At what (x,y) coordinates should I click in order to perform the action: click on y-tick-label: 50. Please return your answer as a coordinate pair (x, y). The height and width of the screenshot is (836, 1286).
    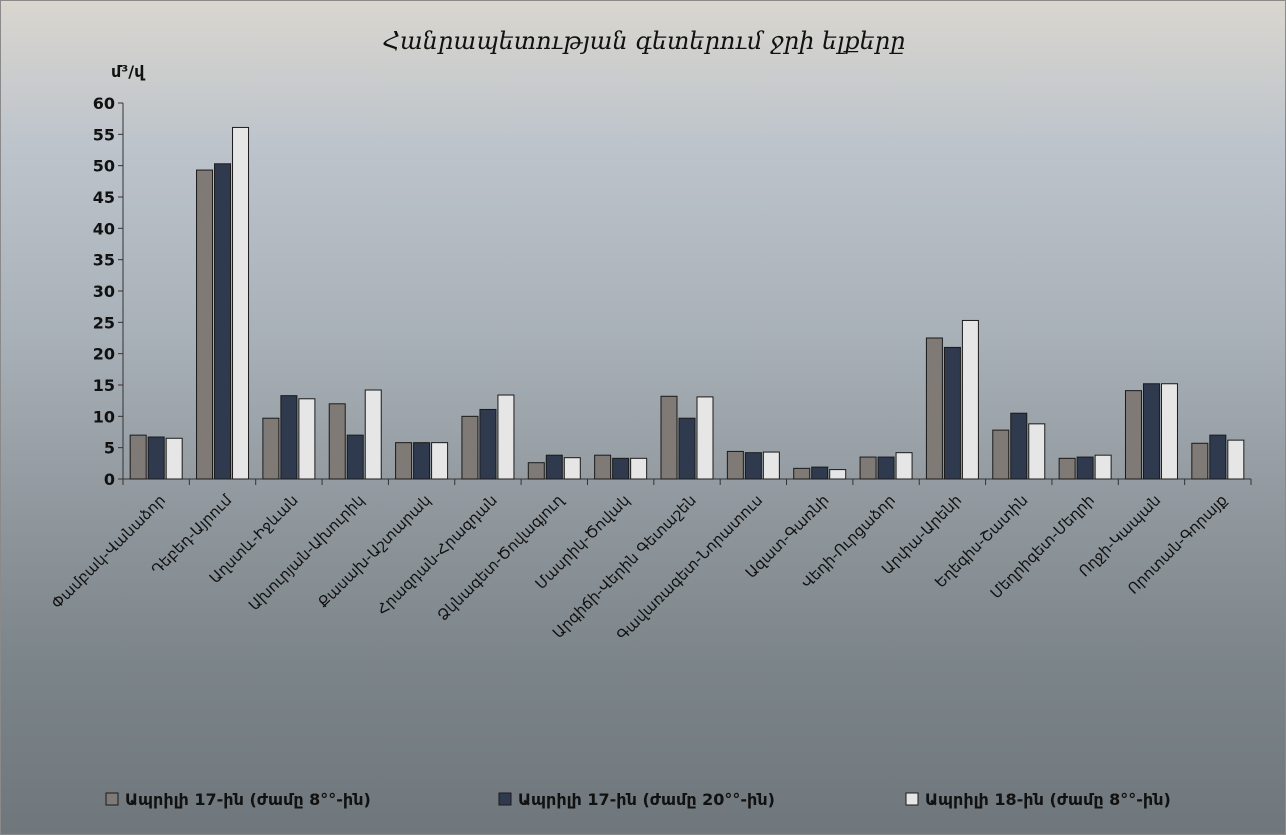
    Looking at the image, I should click on (104, 166).